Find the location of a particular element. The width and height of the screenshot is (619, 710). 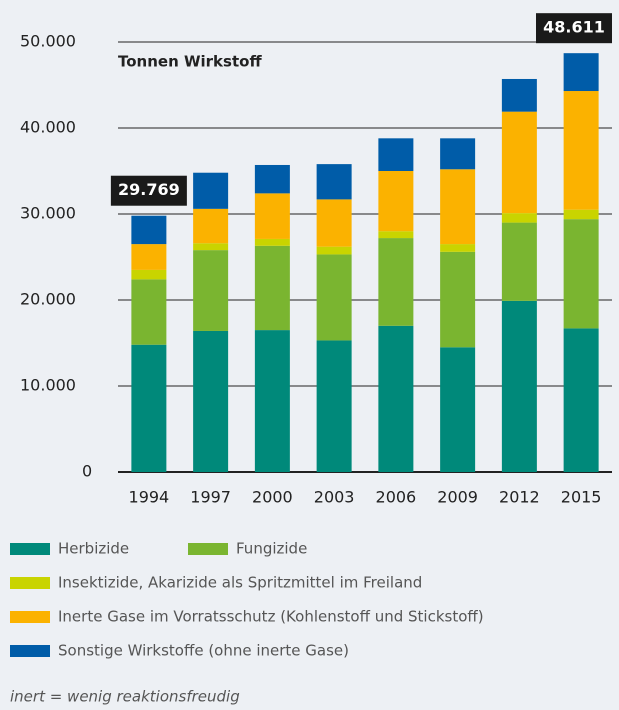

x-tick-label: 2003 is located at coordinates (334, 497).